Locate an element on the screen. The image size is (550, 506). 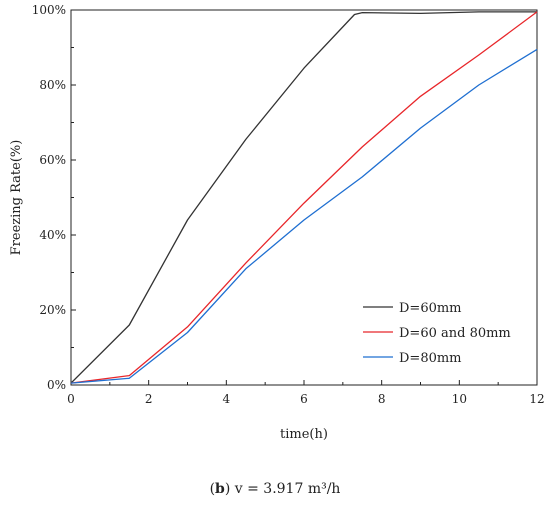
x-tick-label: 2 is located at coordinates (149, 399).